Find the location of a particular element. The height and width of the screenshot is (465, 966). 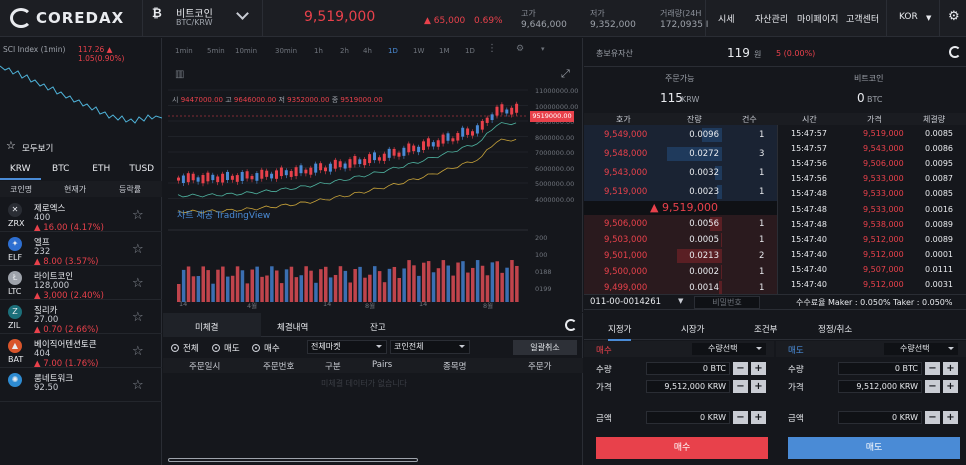

col-current-price: 현재가 is located at coordinates (75, 189).